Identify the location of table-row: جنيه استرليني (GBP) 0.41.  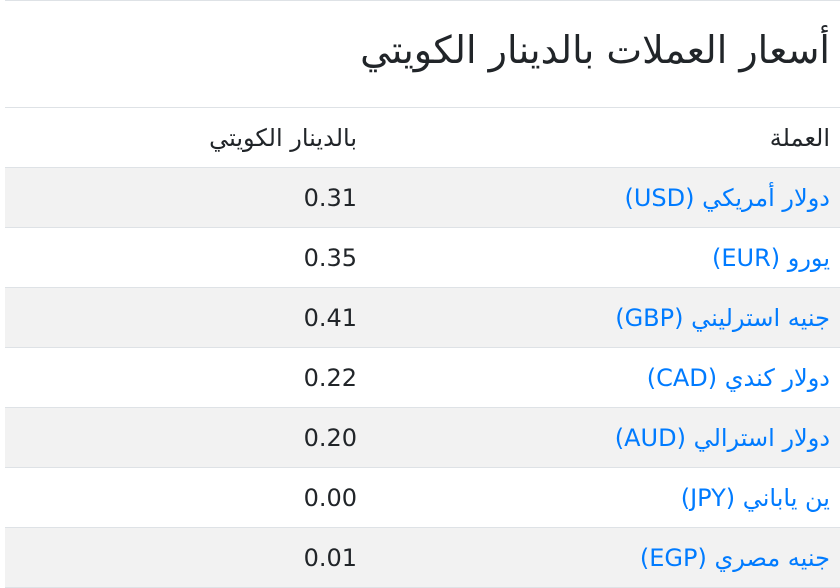
(422, 317).